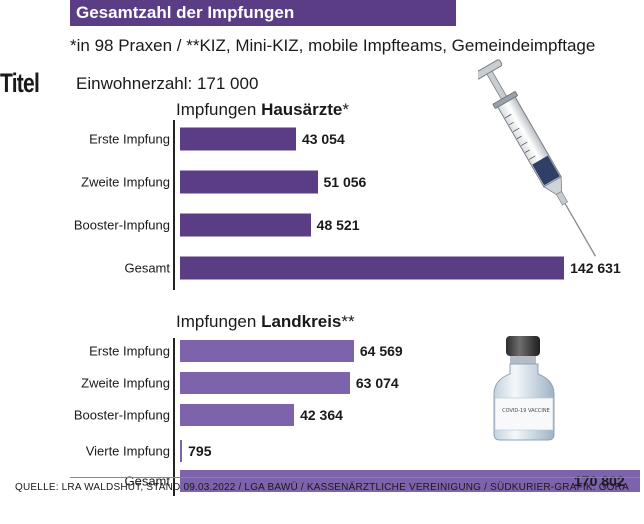 This screenshot has width=644, height=524. I want to click on section-heading-suffix: *, so click(345, 109).